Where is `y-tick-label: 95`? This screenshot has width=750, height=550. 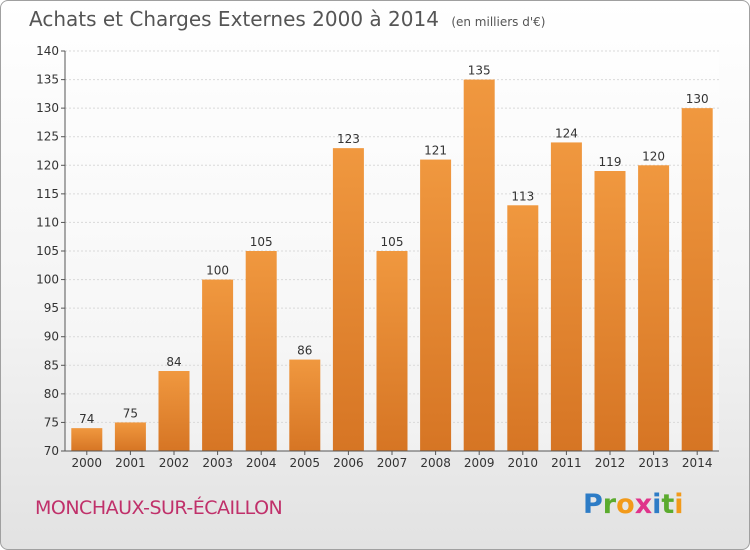
y-tick-label: 95 is located at coordinates (51, 308).